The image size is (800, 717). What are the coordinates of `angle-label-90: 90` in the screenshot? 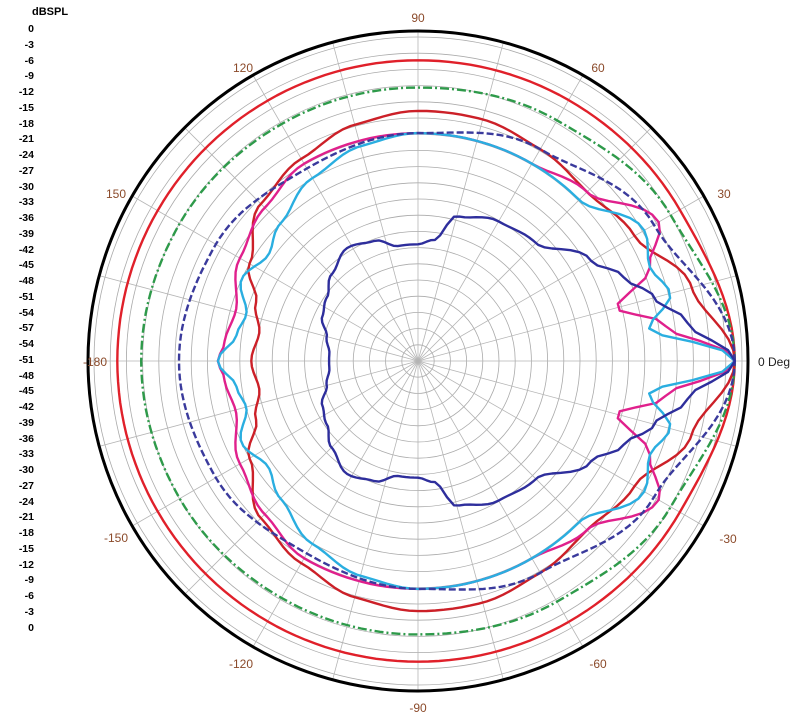 It's located at (418, 18).